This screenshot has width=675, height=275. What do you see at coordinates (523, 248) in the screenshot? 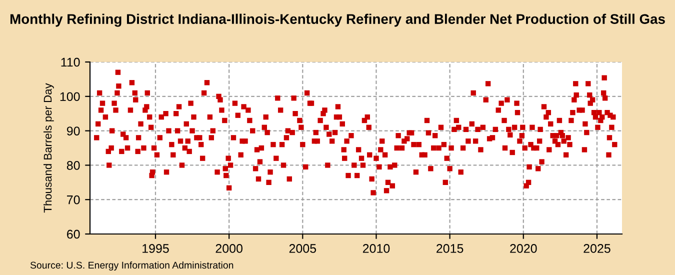
I see `x-tick-label: 2020` at bounding box center [523, 248].